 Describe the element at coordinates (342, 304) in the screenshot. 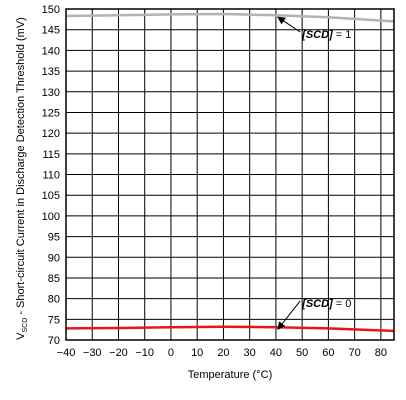

I see `annotation-label-rest: = 0` at that location.